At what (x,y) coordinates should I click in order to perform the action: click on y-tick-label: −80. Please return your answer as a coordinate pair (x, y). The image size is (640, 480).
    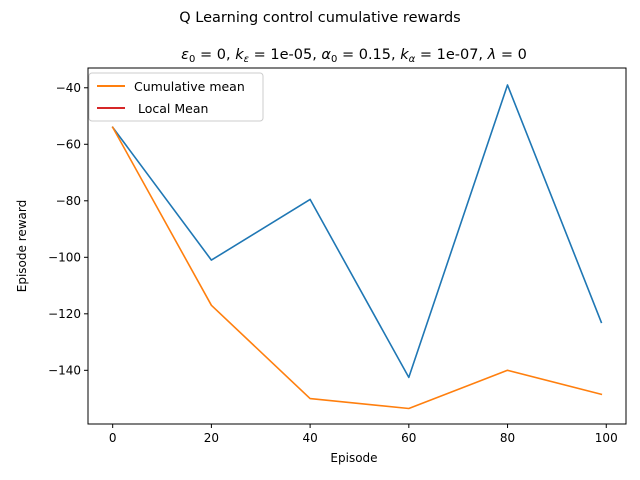
    Looking at the image, I should click on (68, 201).